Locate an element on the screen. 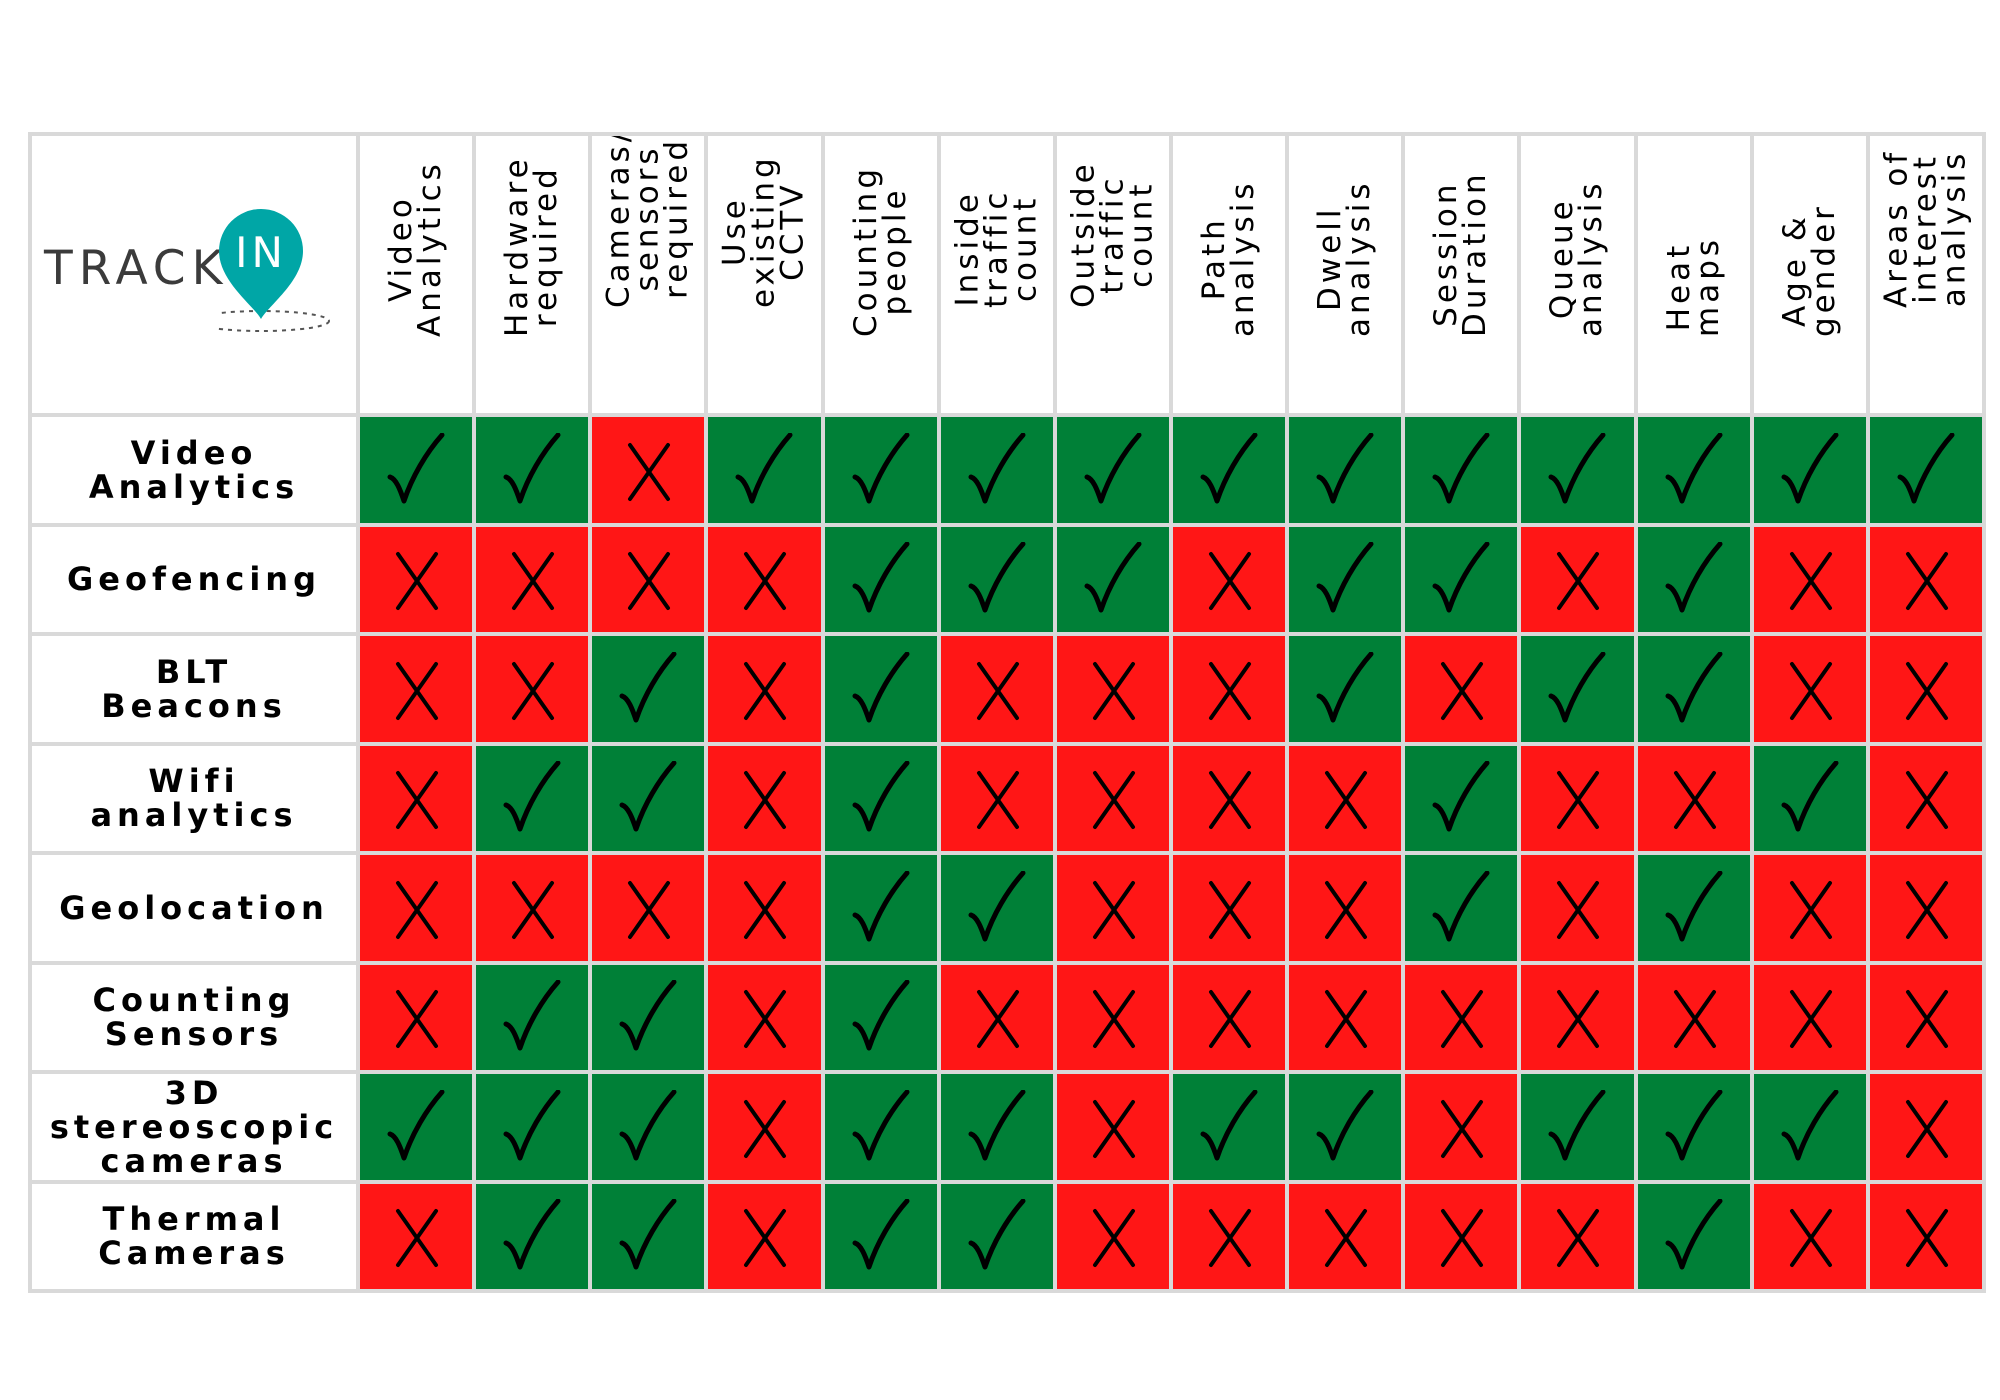 Image resolution: width=2000 pixels, height=1400 pixels. column-header: Counting people is located at coordinates (880, 274).